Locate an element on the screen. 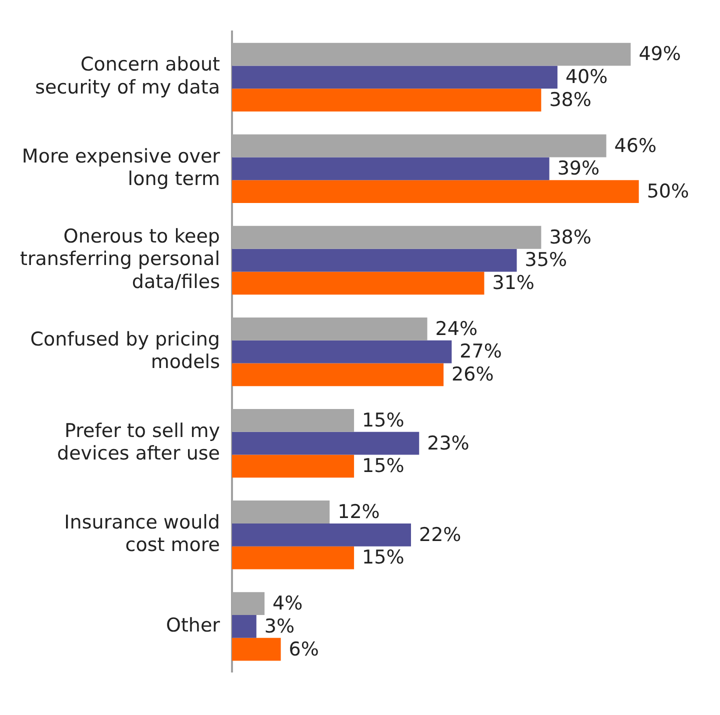 The width and height of the screenshot is (720, 715). data-label: 4% is located at coordinates (287, 603).